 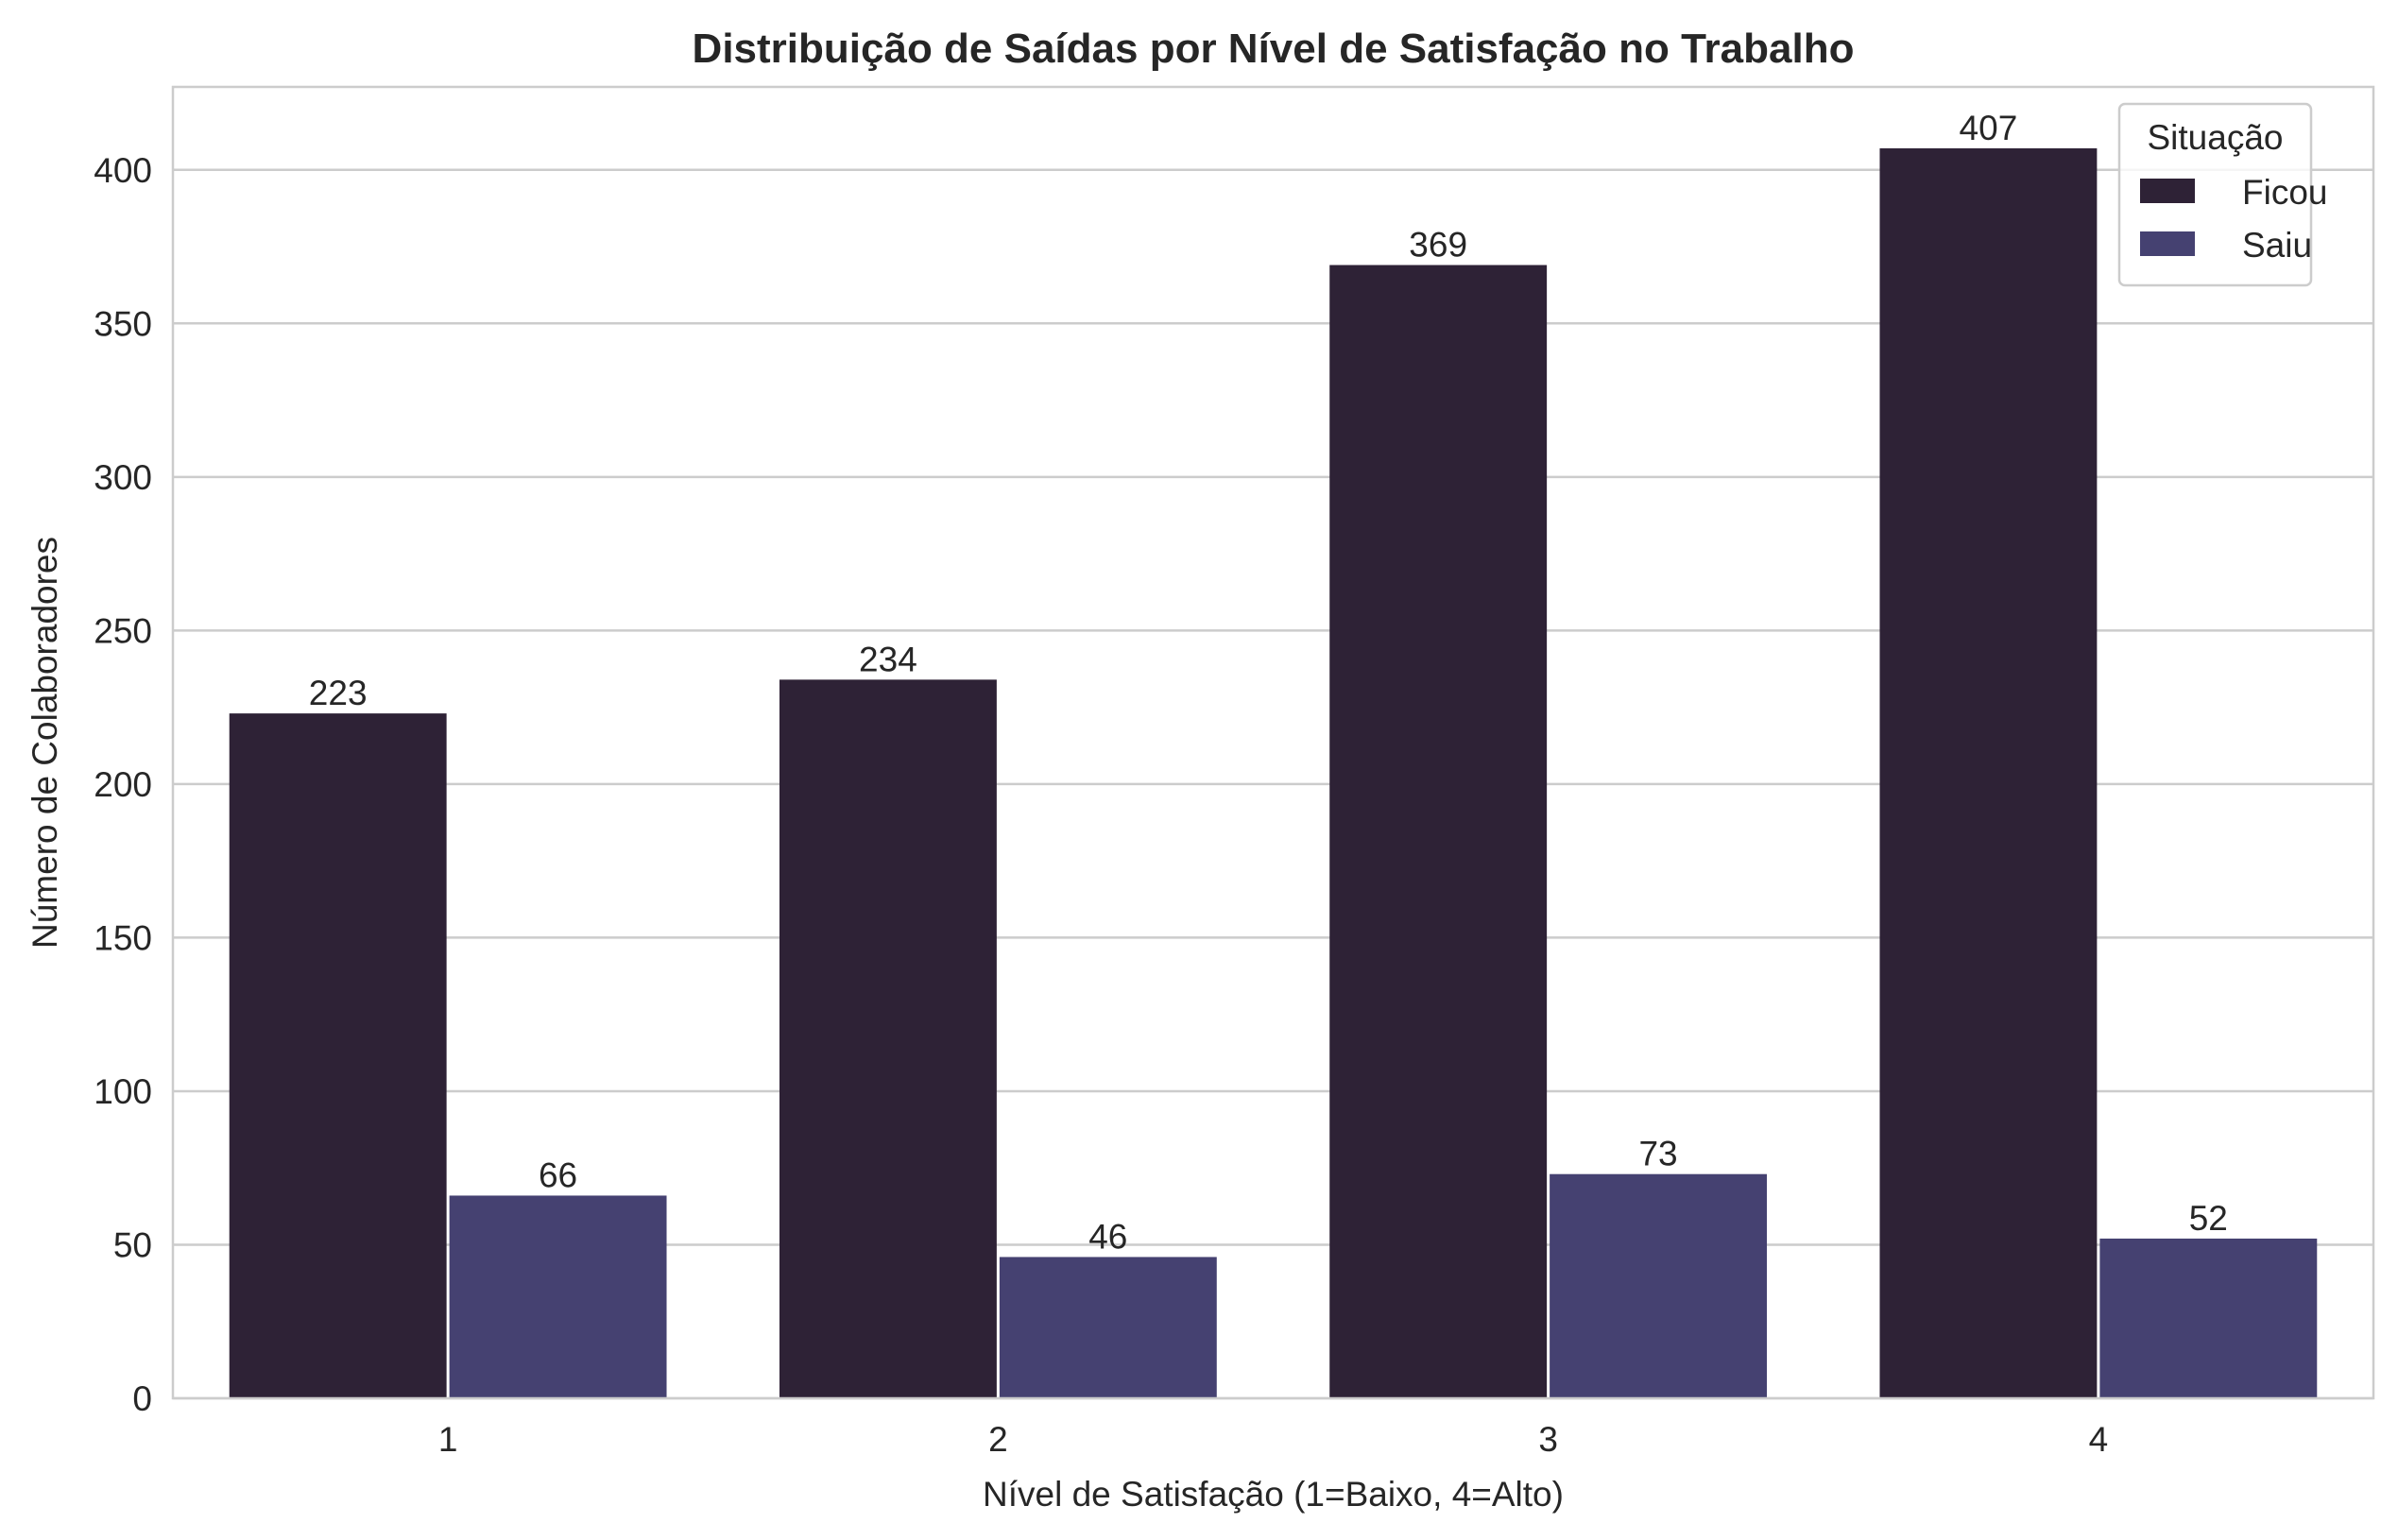 I want to click on y-tick-label: 400, so click(x=123, y=170).